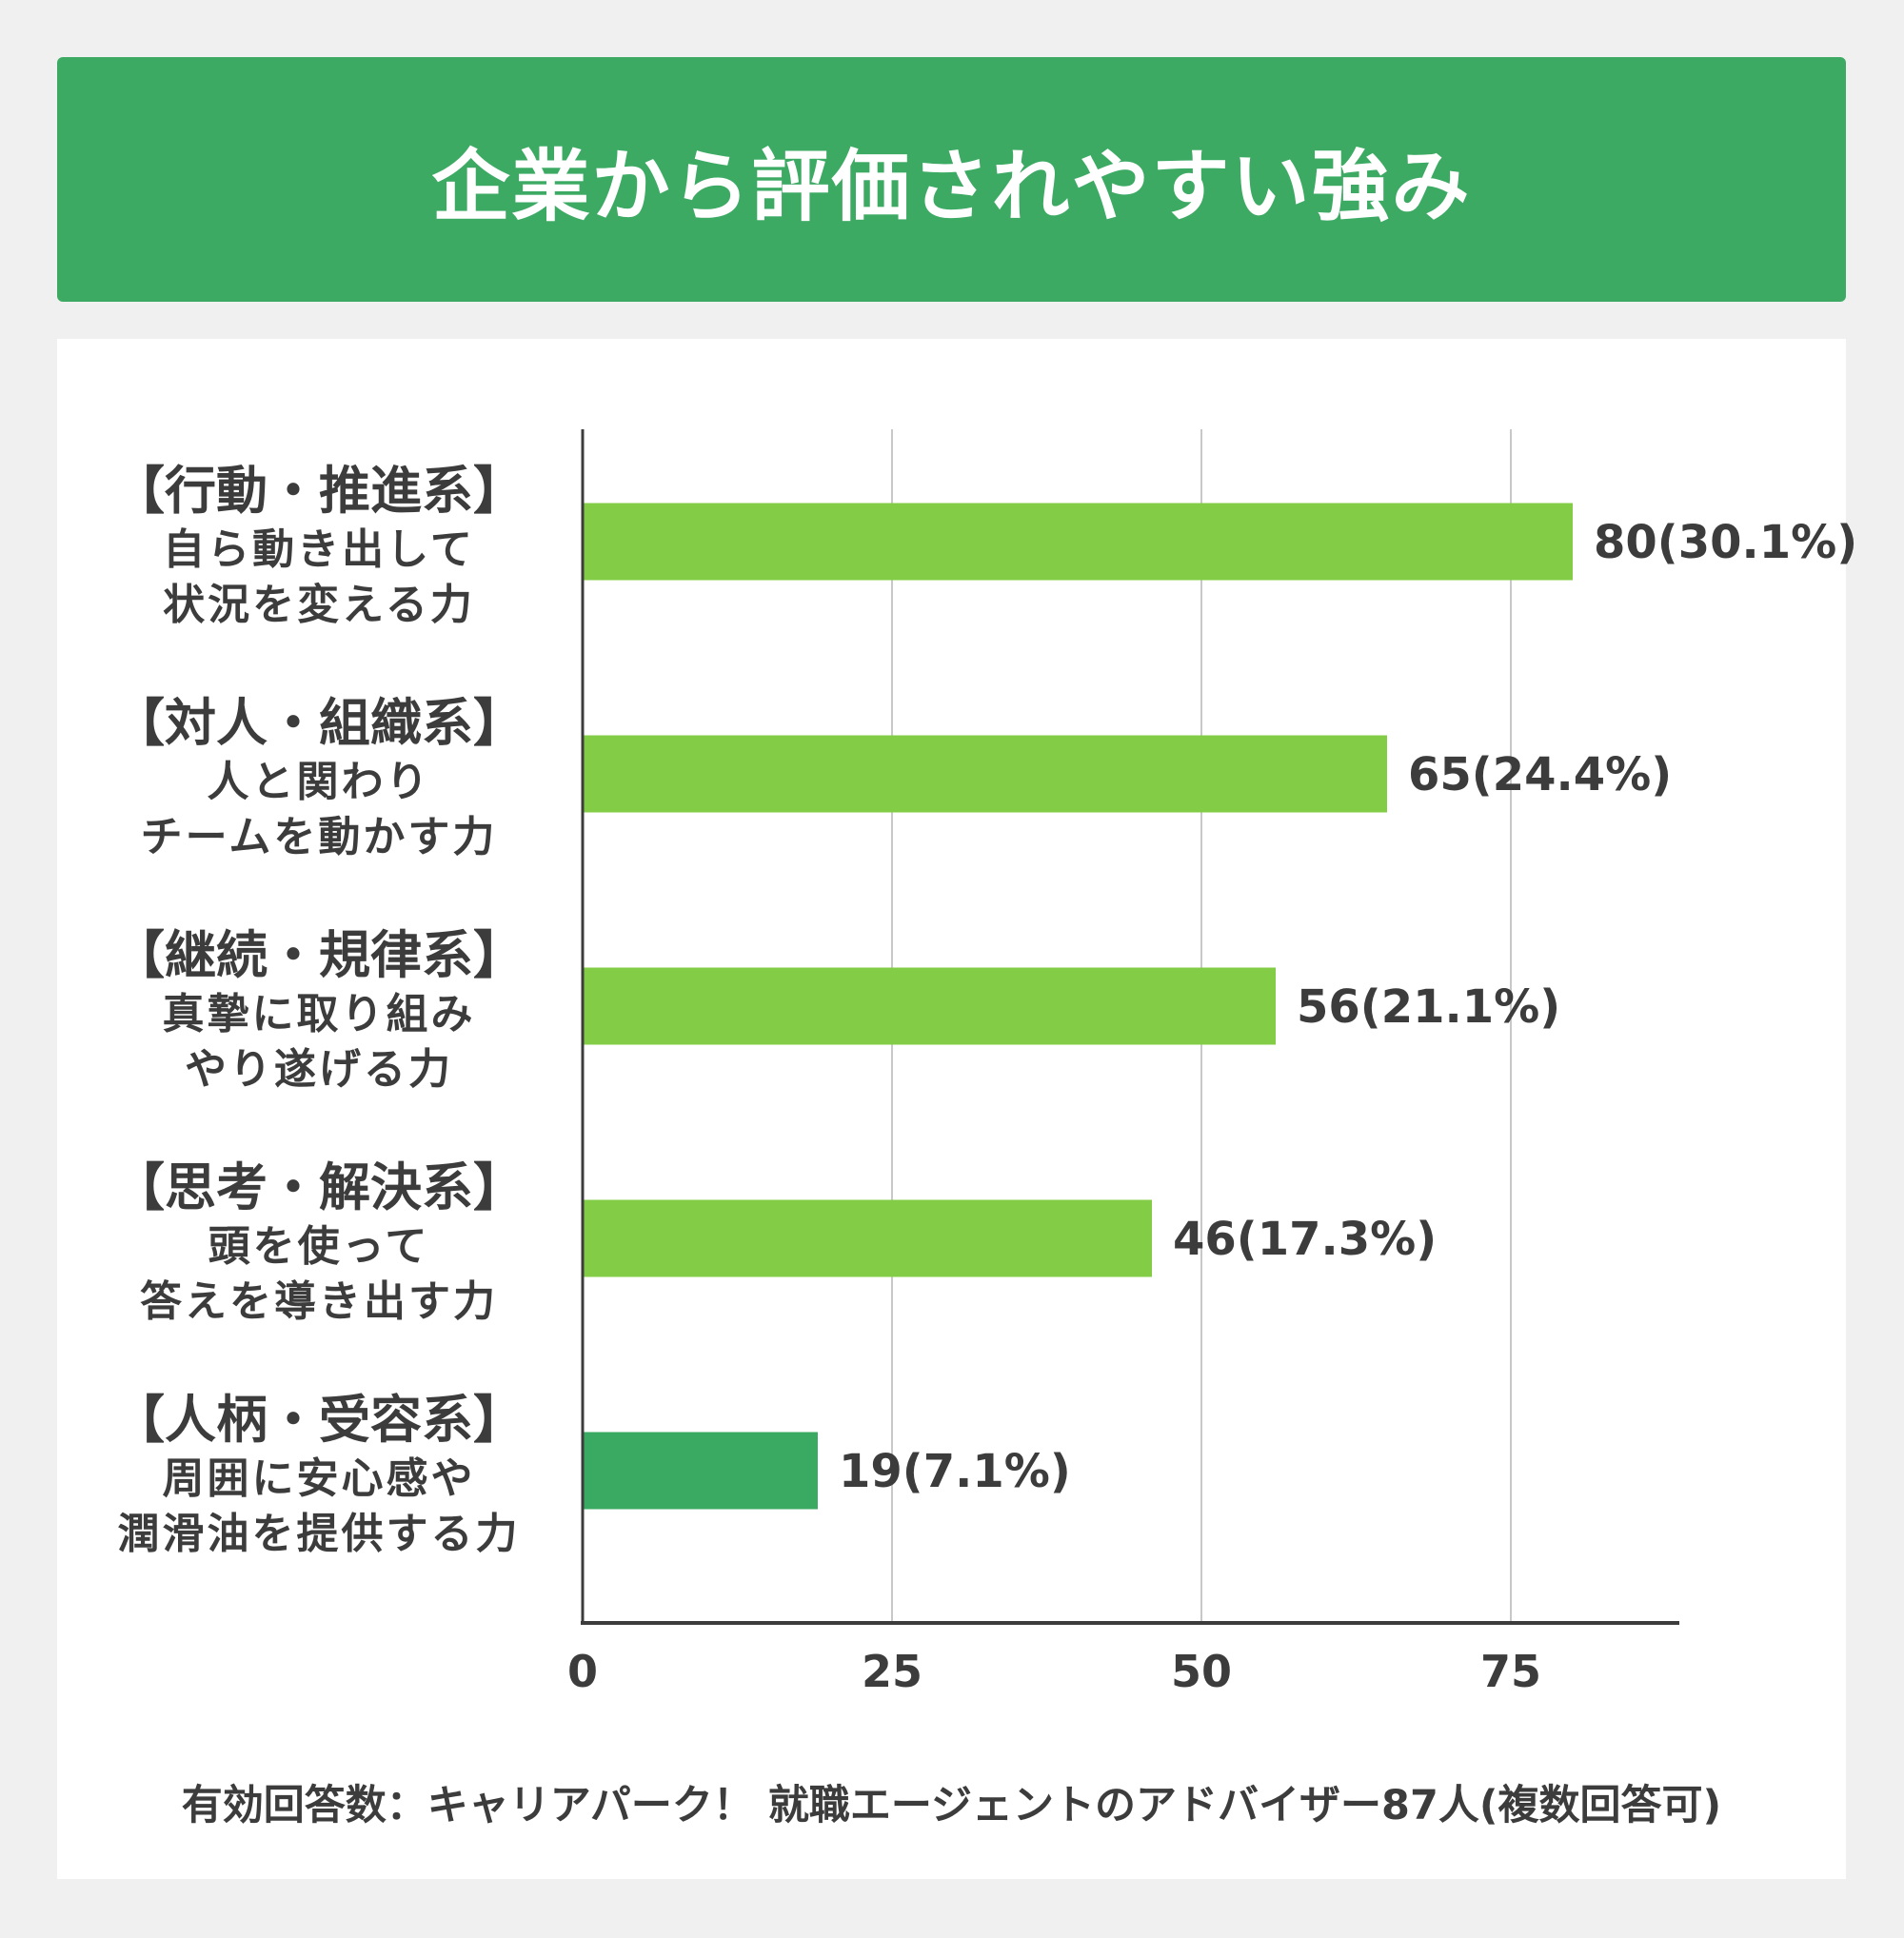 Image resolution: width=1904 pixels, height=1938 pixels. Describe the element at coordinates (319, 955) in the screenshot. I see `category-title: 【継続・規律系】` at that location.